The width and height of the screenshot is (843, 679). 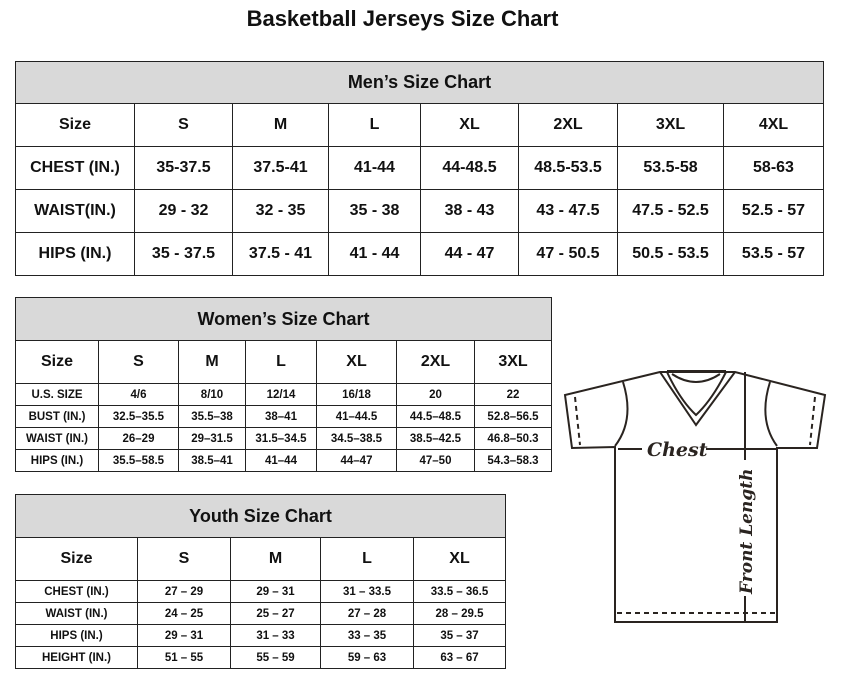 I want to click on table-cell: 4/6, so click(x=138, y=394).